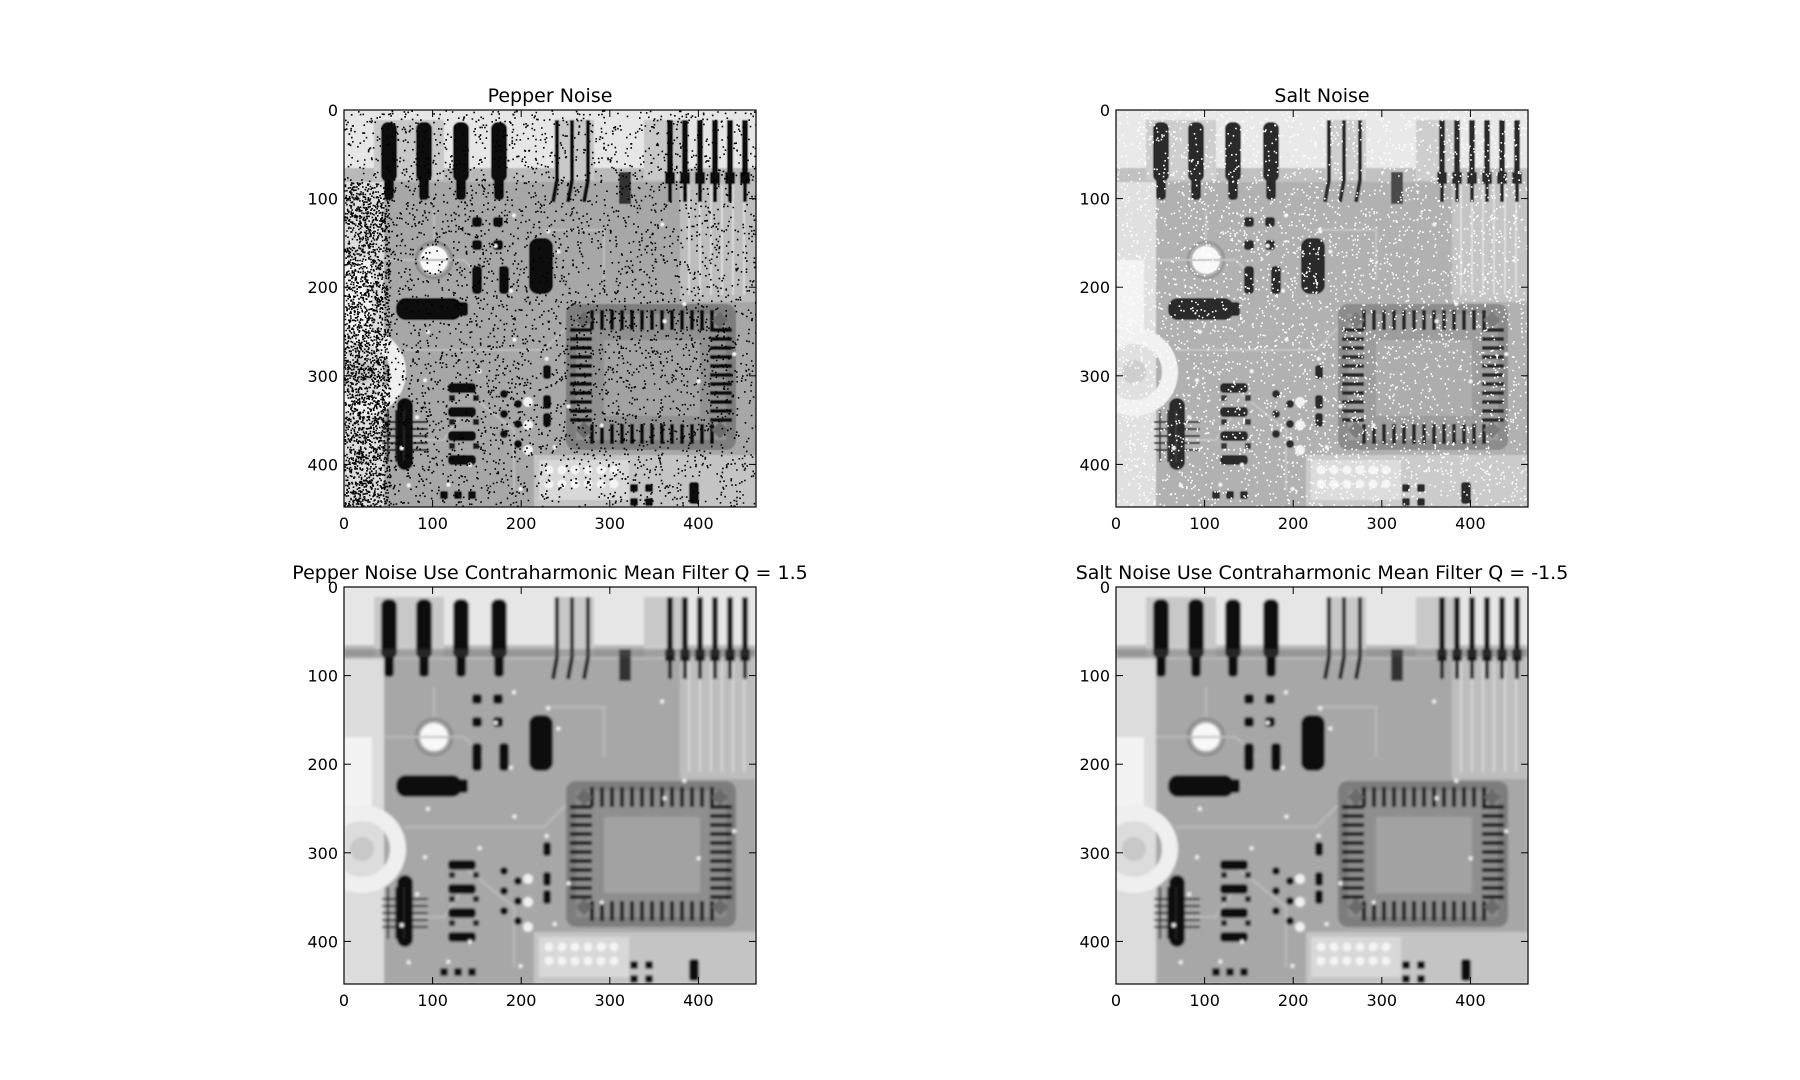 This screenshot has height=1080, width=1800. Describe the element at coordinates (550, 96) in the screenshot. I see `subplot-title: Pepper Noise` at that location.